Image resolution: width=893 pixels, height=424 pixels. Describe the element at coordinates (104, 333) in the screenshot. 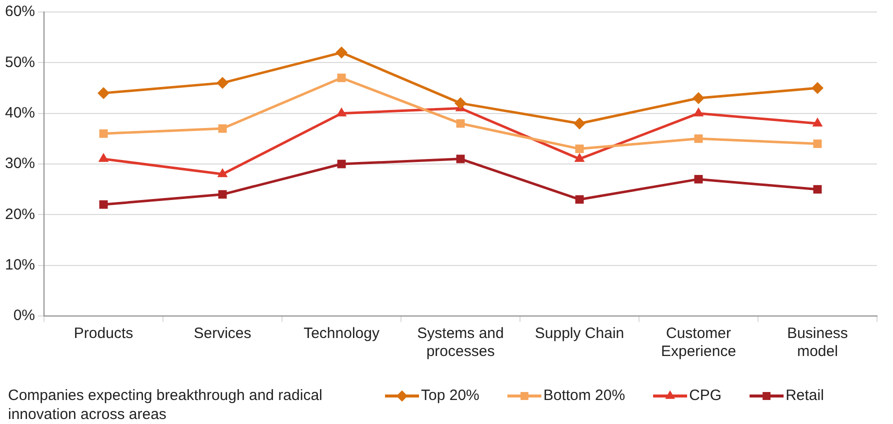

I see `x-tick-label: Products` at that location.